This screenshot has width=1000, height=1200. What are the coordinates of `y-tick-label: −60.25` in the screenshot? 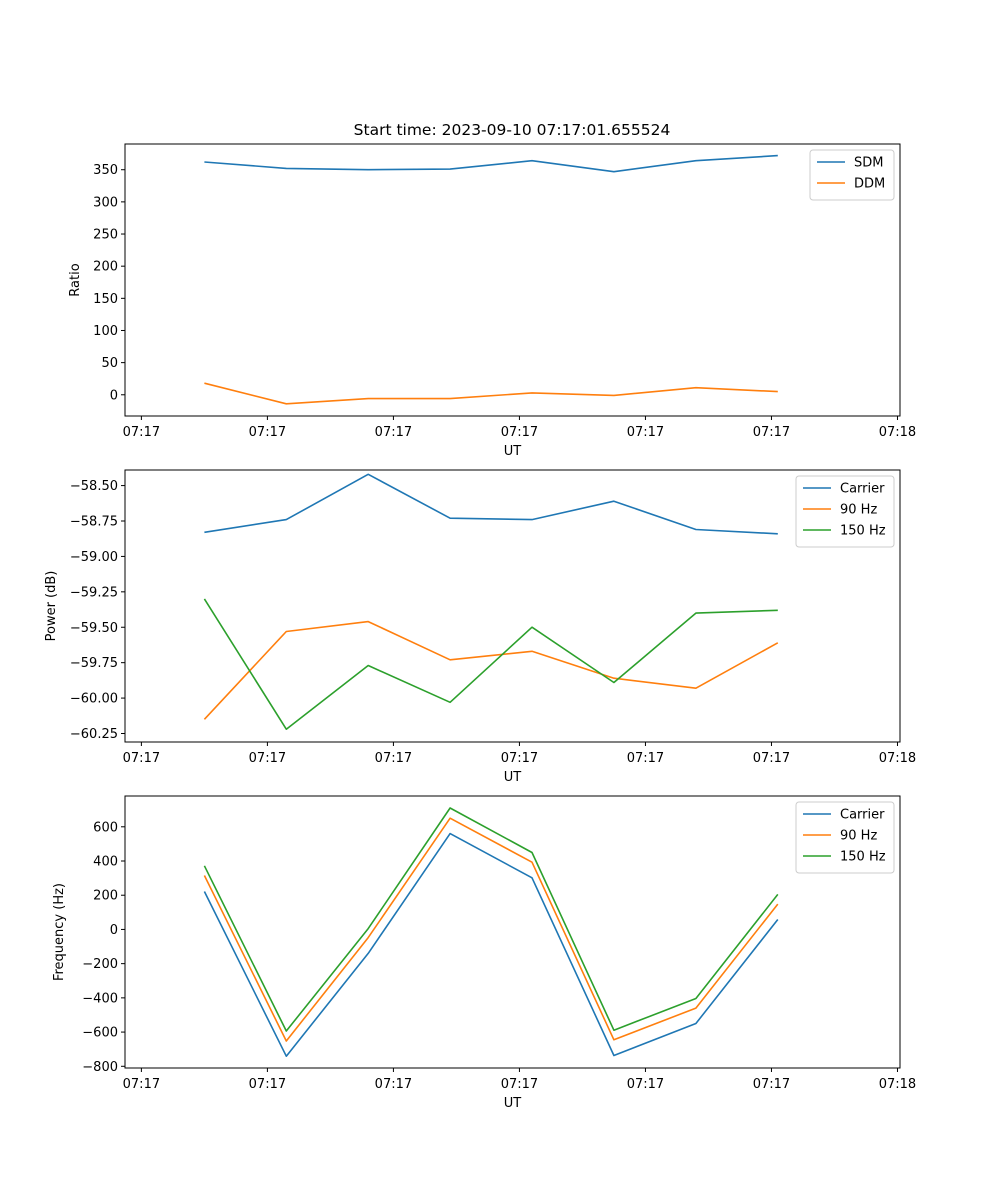 It's located at (94, 734).